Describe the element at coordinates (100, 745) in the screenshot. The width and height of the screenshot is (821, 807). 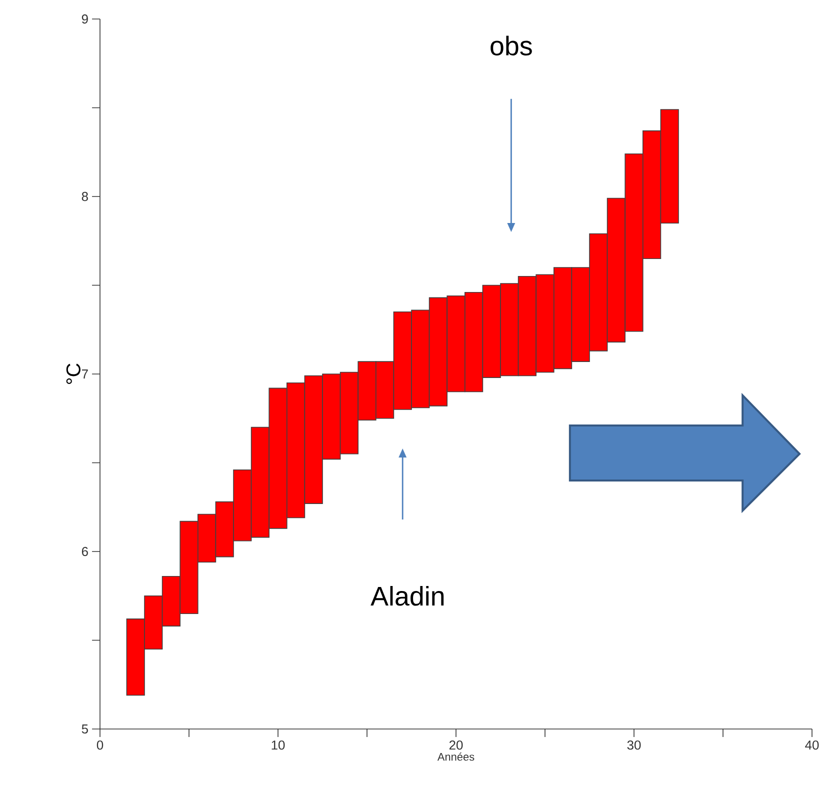
I see `x-tick-label: 0` at that location.